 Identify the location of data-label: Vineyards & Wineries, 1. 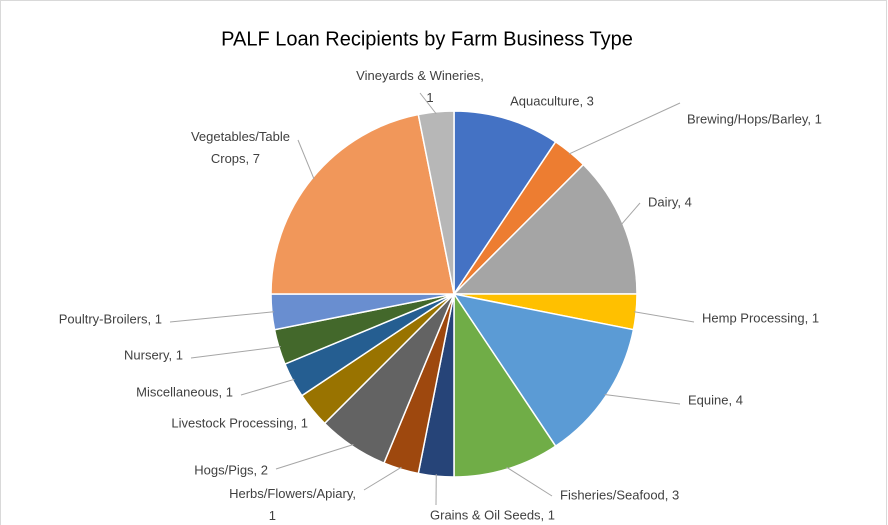
(420, 86).